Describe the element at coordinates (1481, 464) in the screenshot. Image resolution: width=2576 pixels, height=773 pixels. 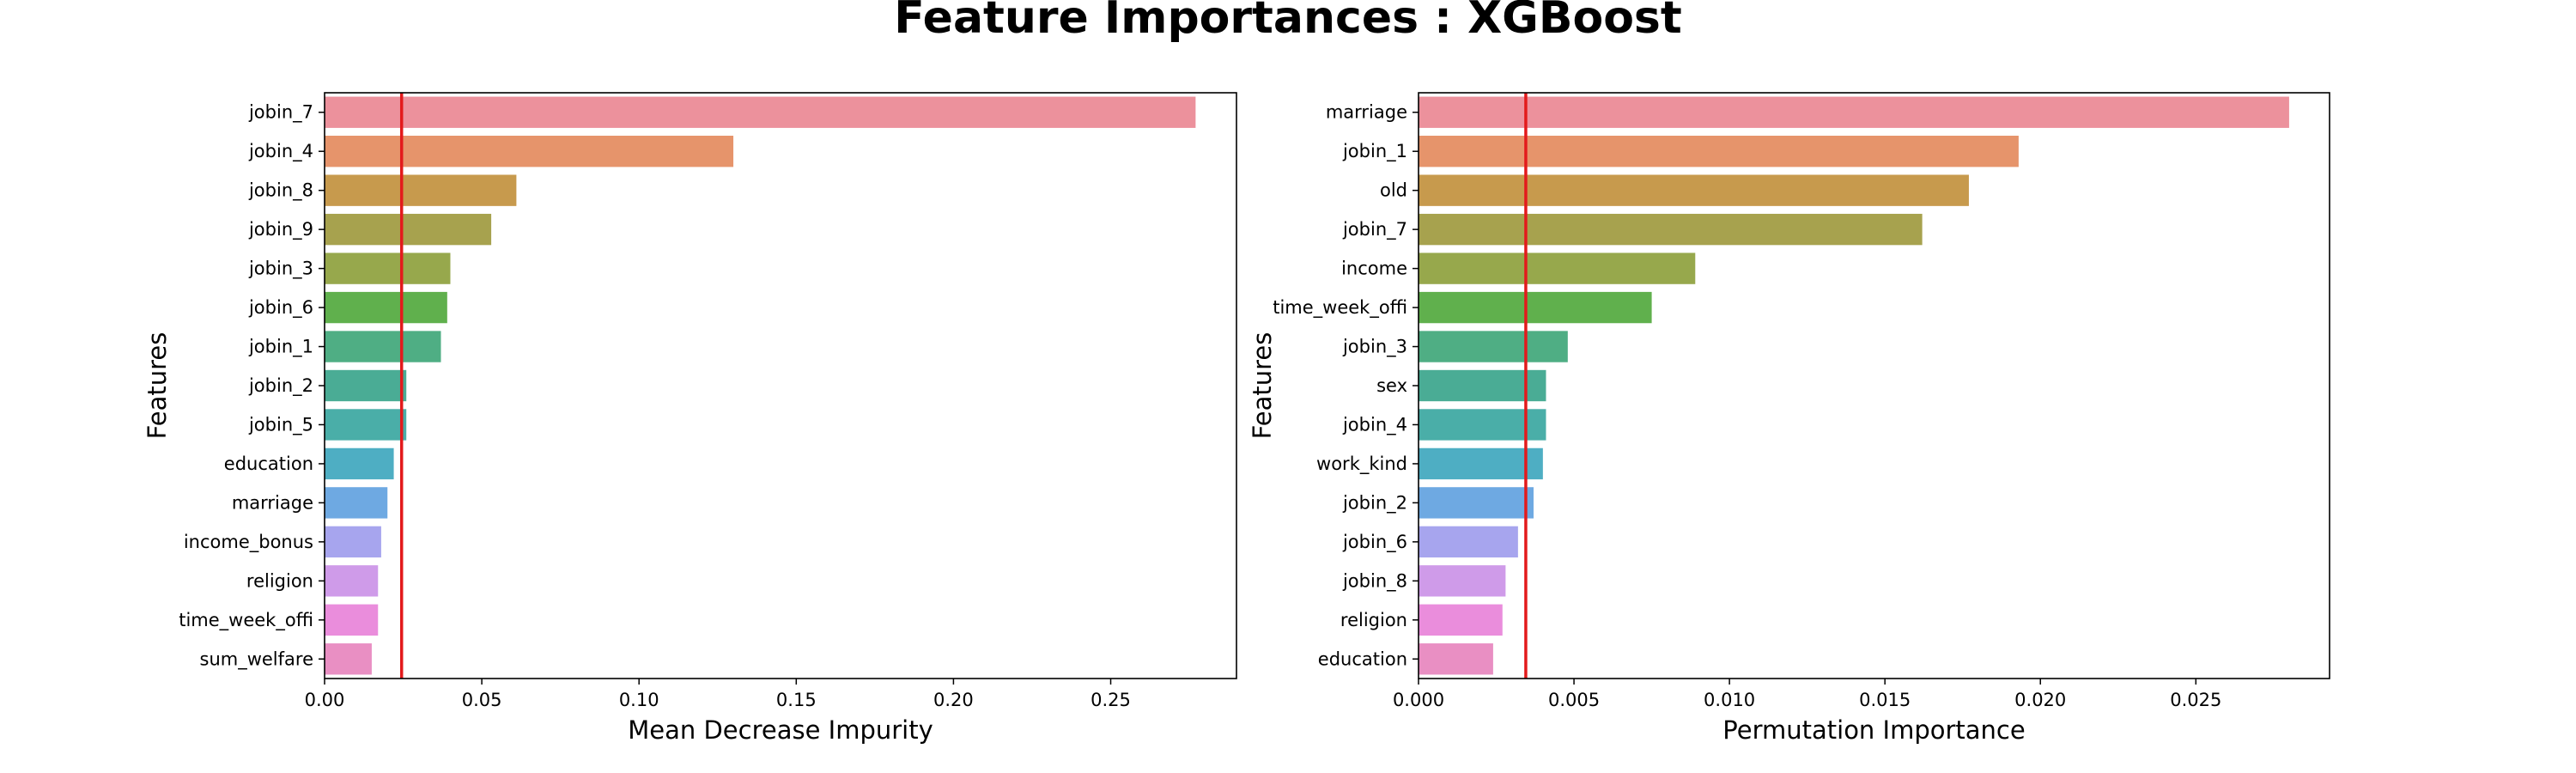
I see `bar-work-kind` at that location.